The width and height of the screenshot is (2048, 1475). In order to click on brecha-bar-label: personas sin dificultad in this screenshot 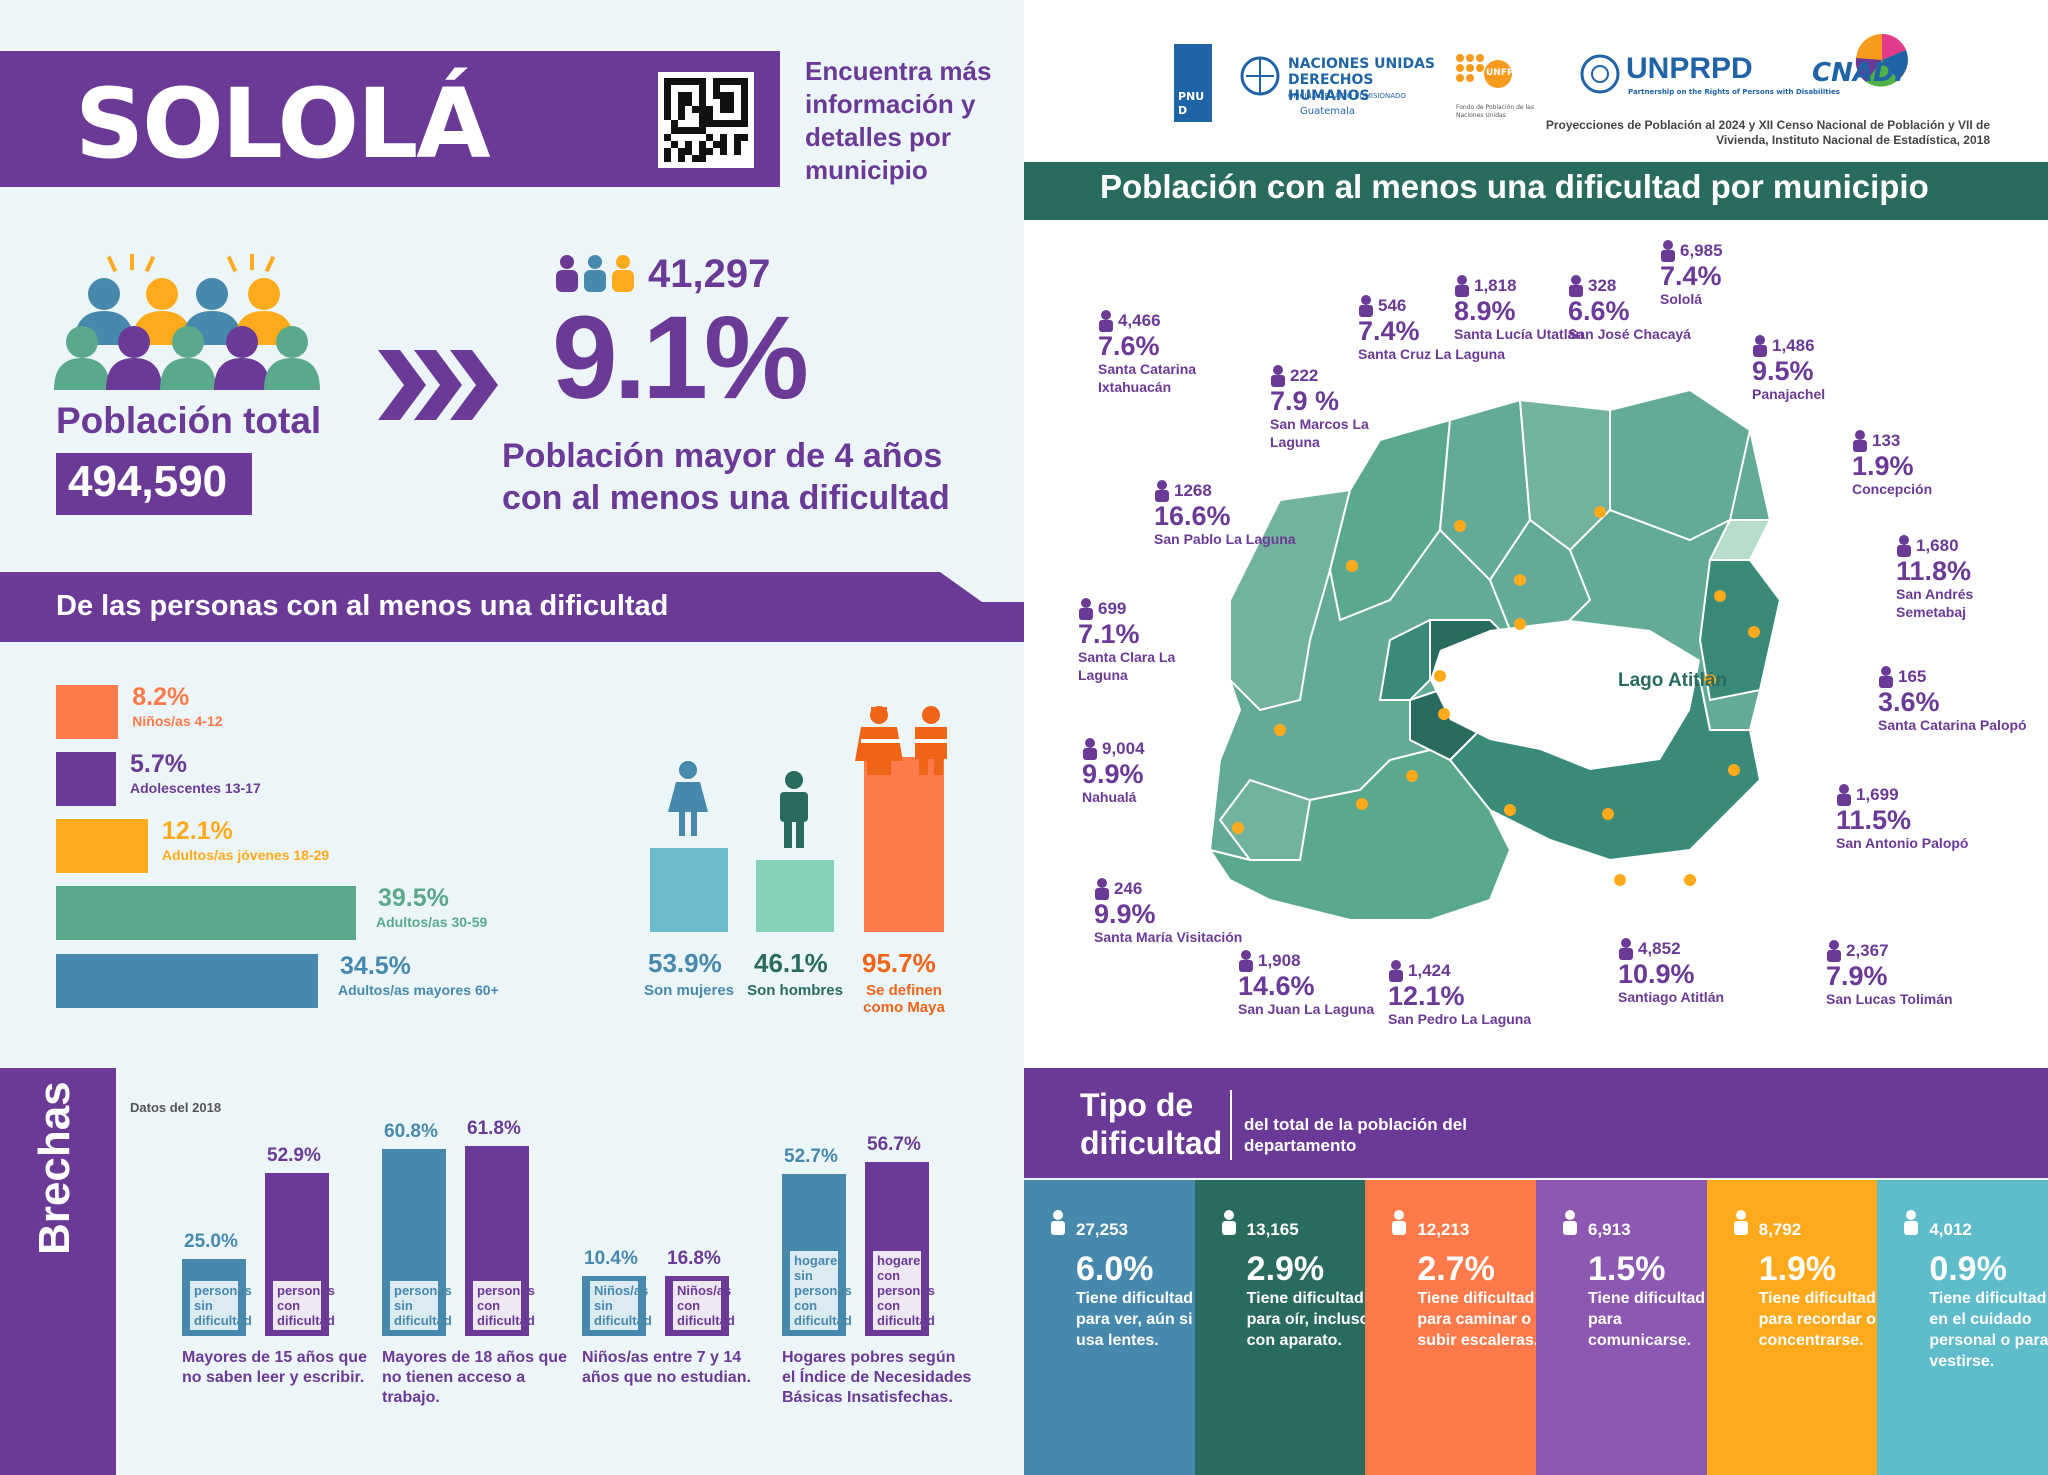, I will do `click(421, 1305)`.